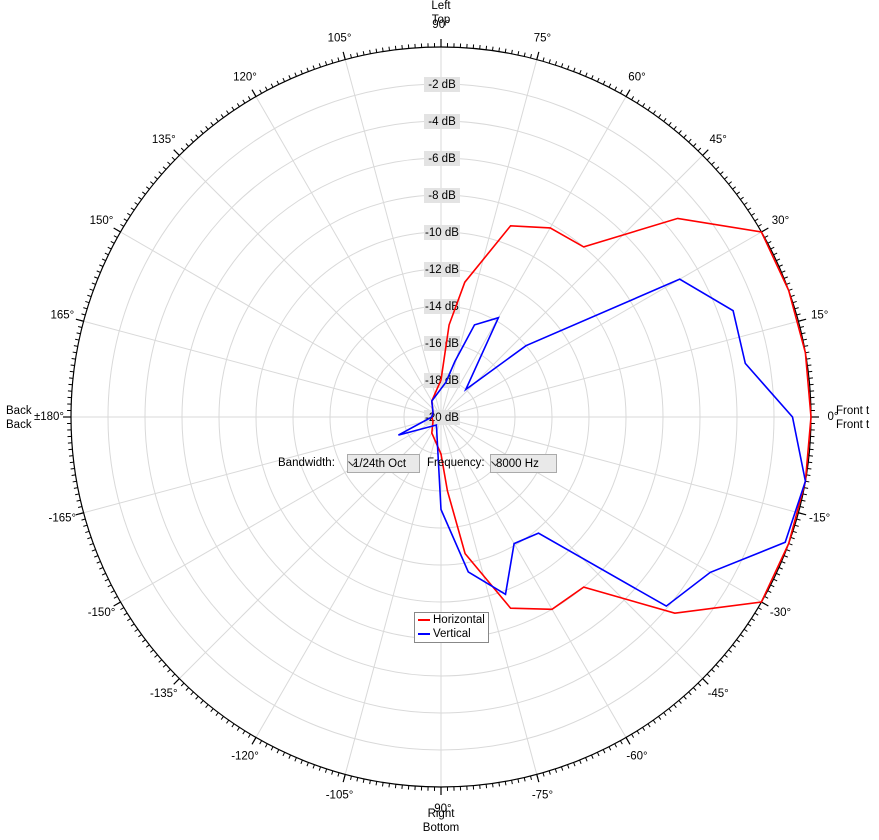 This screenshot has height=840, width=879. What do you see at coordinates (424, 620) in the screenshot?
I see `legend-swatch` at bounding box center [424, 620].